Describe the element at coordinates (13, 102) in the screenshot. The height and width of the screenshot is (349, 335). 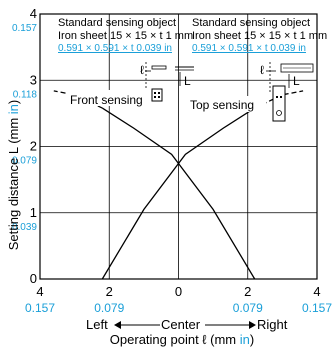
I see `y-axis-label-end: )` at that location.